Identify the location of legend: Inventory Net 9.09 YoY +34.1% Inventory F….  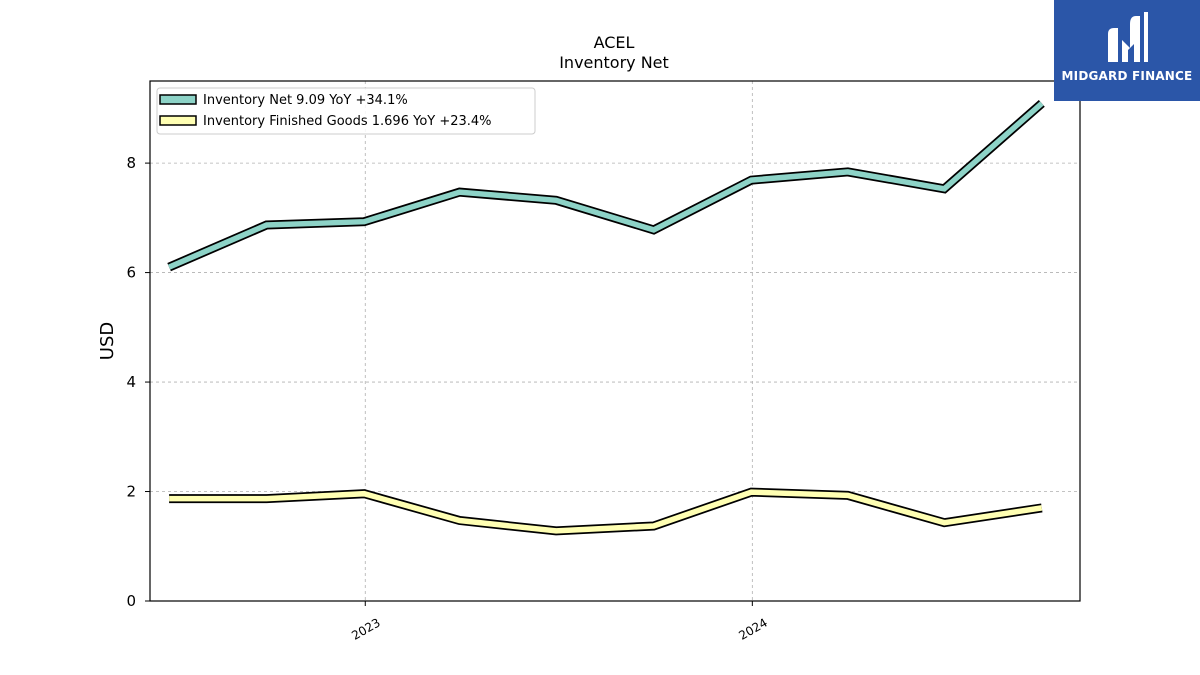
(346, 111).